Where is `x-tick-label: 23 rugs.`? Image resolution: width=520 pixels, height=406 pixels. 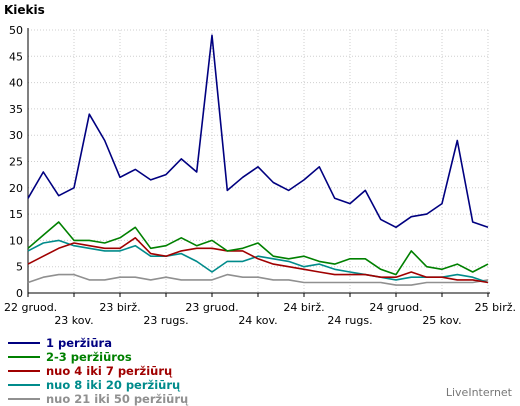 x-tick-label: 23 rugs. is located at coordinates (165, 320).